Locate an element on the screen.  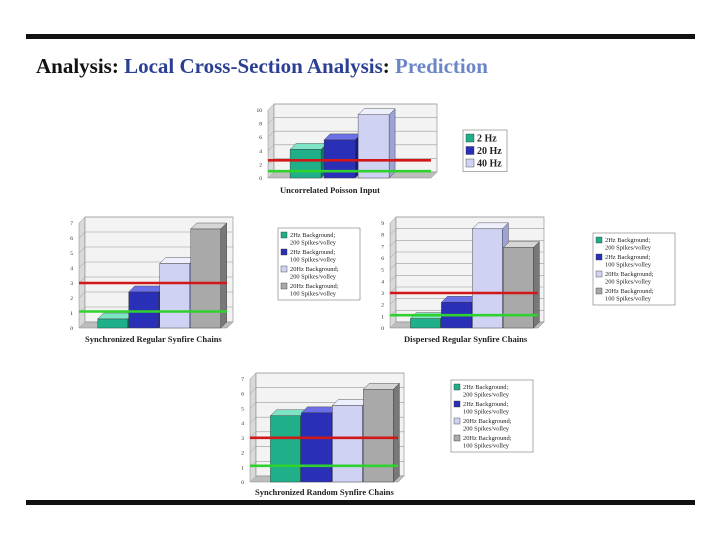
chart-title: Synchronized Random Synfire Chains is located at coordinates (324, 492).